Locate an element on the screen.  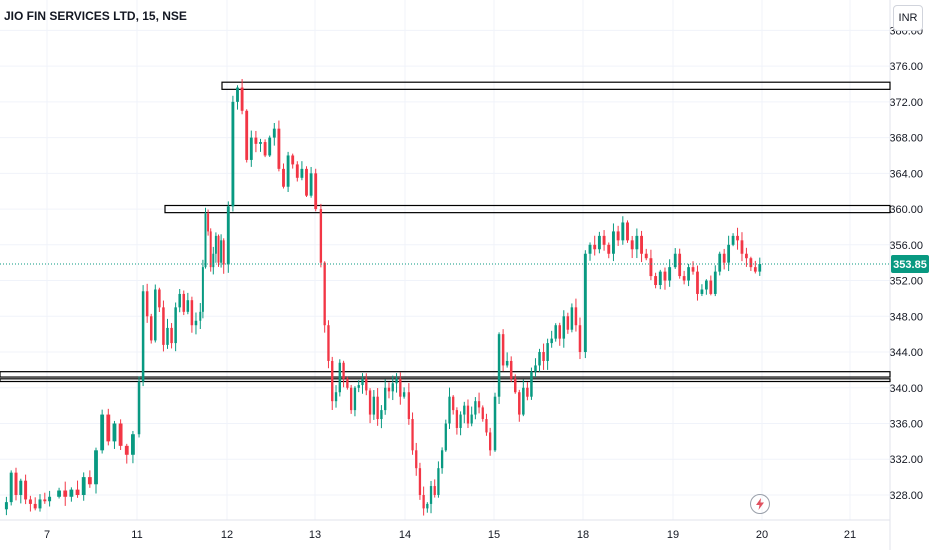
lightning-bolt-icon is located at coordinates (760, 504).